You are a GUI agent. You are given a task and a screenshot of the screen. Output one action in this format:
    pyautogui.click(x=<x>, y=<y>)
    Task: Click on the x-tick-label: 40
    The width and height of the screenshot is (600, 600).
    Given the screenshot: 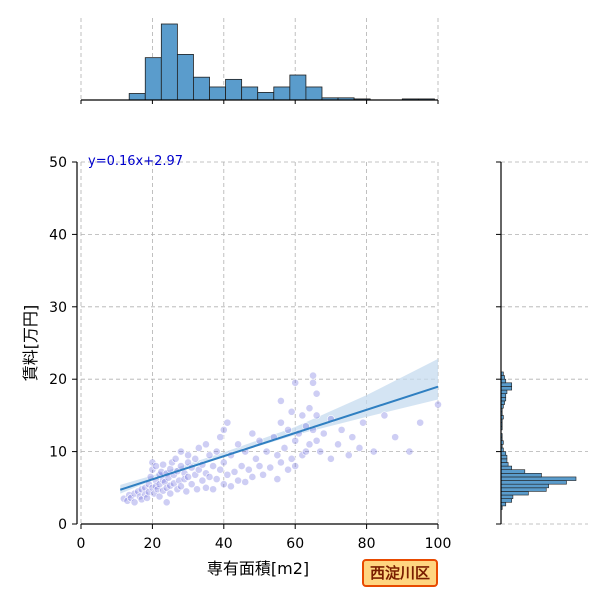 What is the action you would take?
    pyautogui.click(x=224, y=544)
    